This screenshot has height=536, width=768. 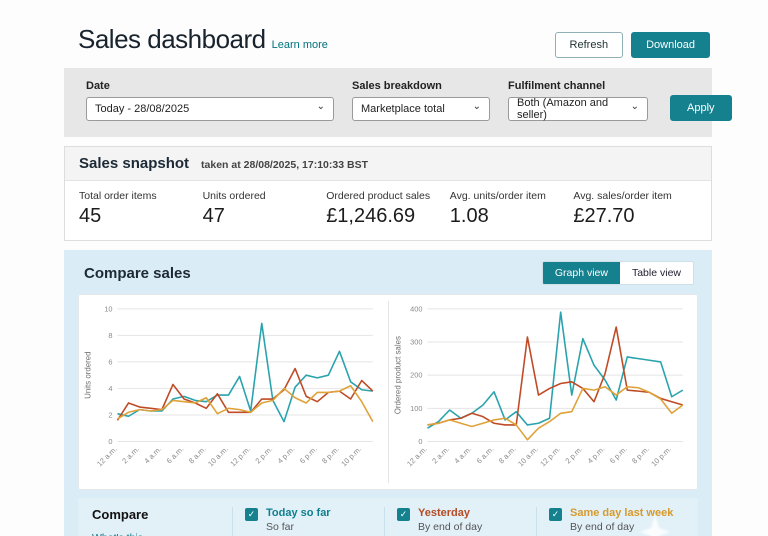 I want to click on stat-avg-sales-per-order: Avg. sales/order item £27.70, so click(x=635, y=209).